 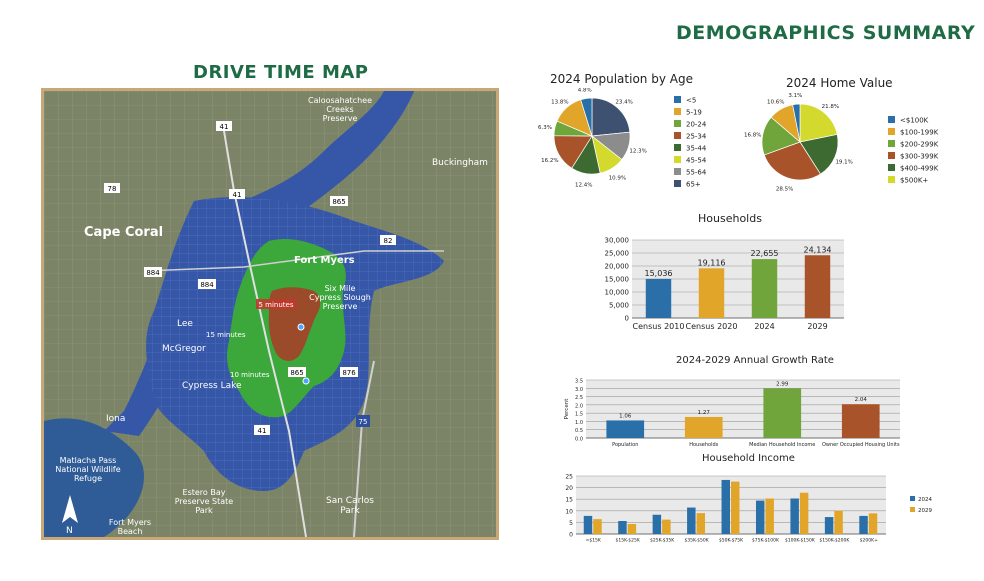 I want to click on legend-label: $400-499K, so click(x=919, y=169).